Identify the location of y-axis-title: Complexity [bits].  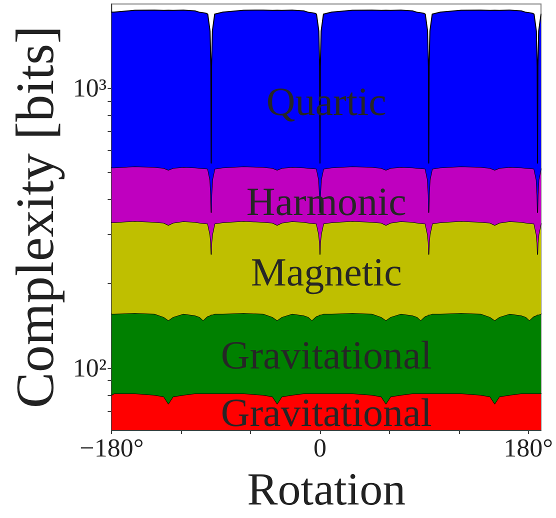
(35, 217).